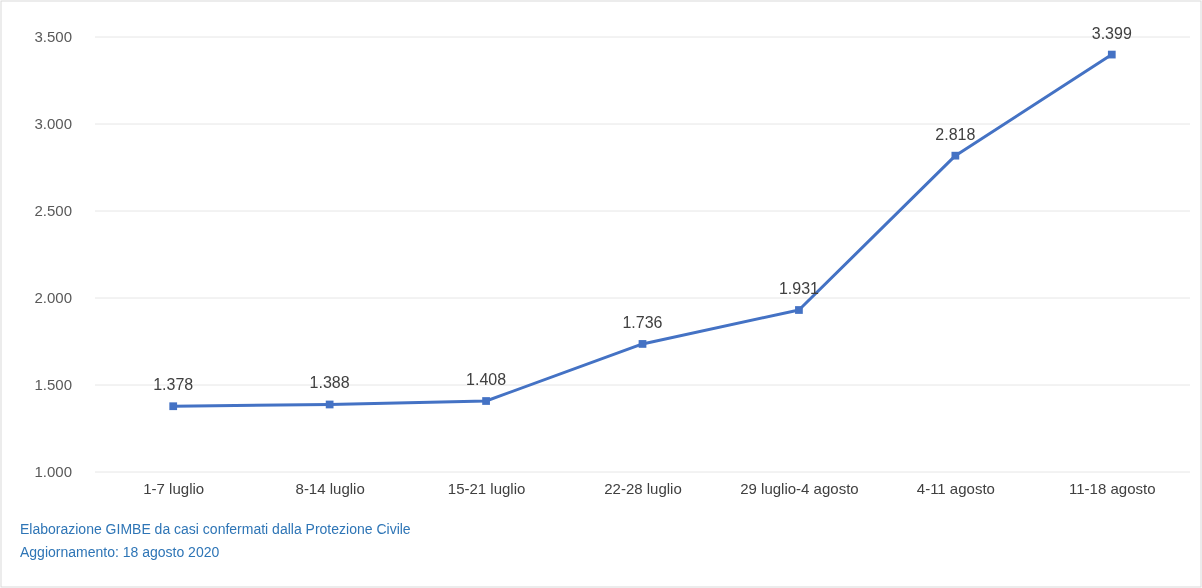 The height and width of the screenshot is (588, 1202). What do you see at coordinates (173, 385) in the screenshot?
I see `data-label: 1.378` at bounding box center [173, 385].